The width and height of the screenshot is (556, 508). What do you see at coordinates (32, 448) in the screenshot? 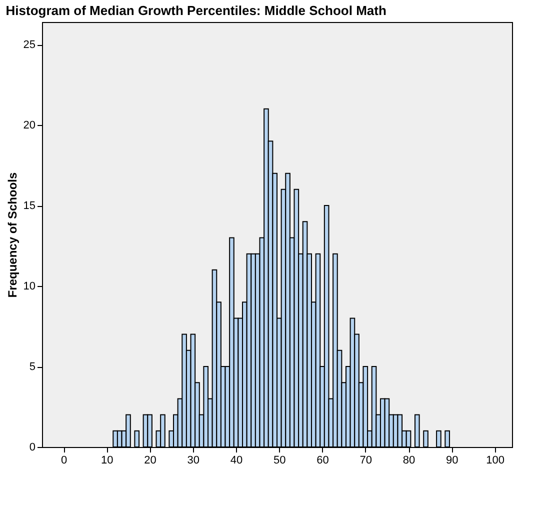
I see `y-tick-label: 0` at bounding box center [32, 448].